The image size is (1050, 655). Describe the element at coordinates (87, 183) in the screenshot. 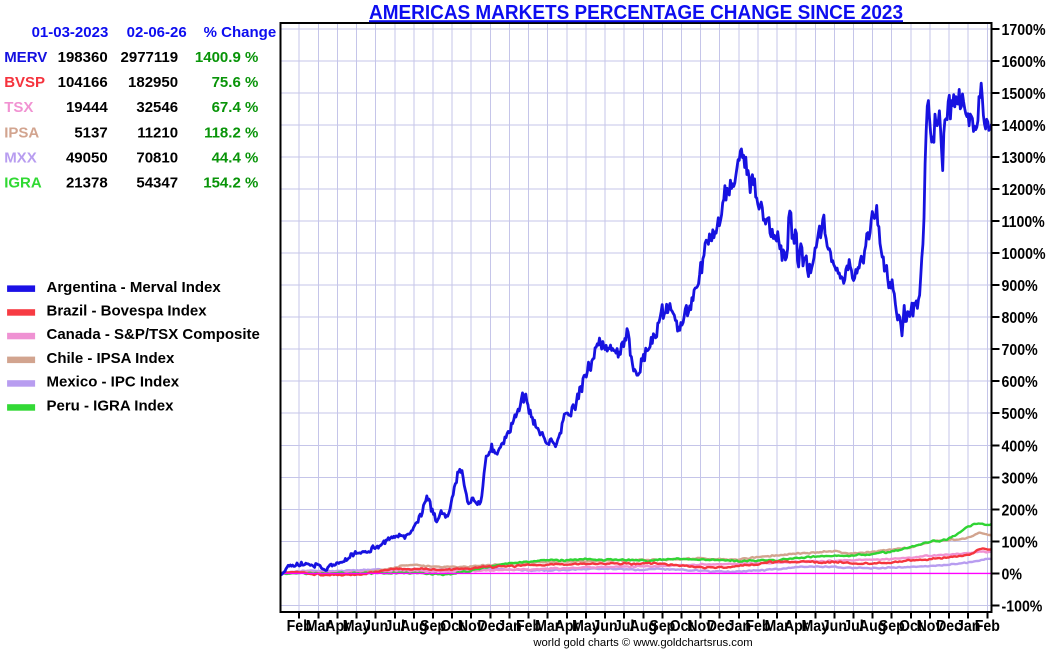

I see `svg-text: 21378` at that location.